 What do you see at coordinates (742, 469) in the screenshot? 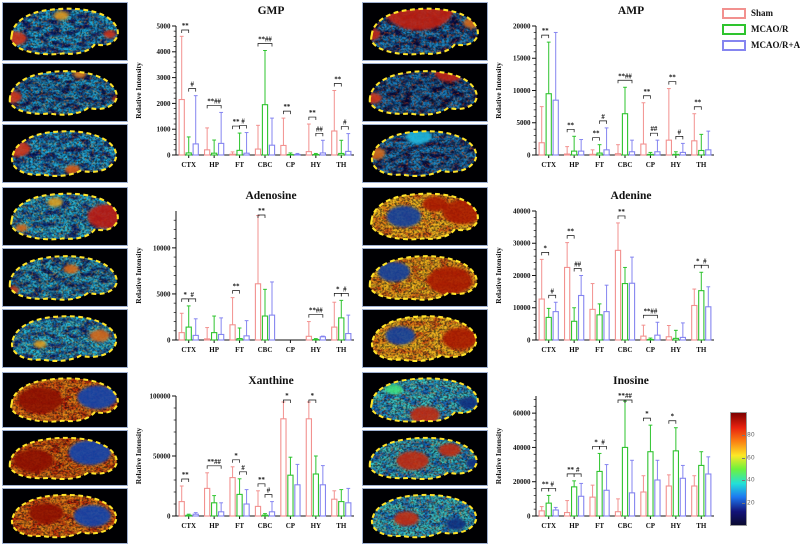
I see `intensity-colorbar: 80 60 40 20` at bounding box center [742, 469].